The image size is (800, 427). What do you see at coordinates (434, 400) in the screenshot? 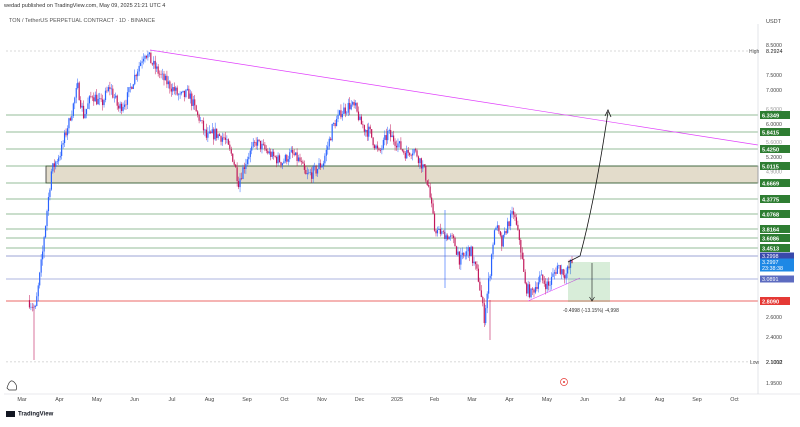
I see `x-tick-label: Feb` at bounding box center [434, 400].